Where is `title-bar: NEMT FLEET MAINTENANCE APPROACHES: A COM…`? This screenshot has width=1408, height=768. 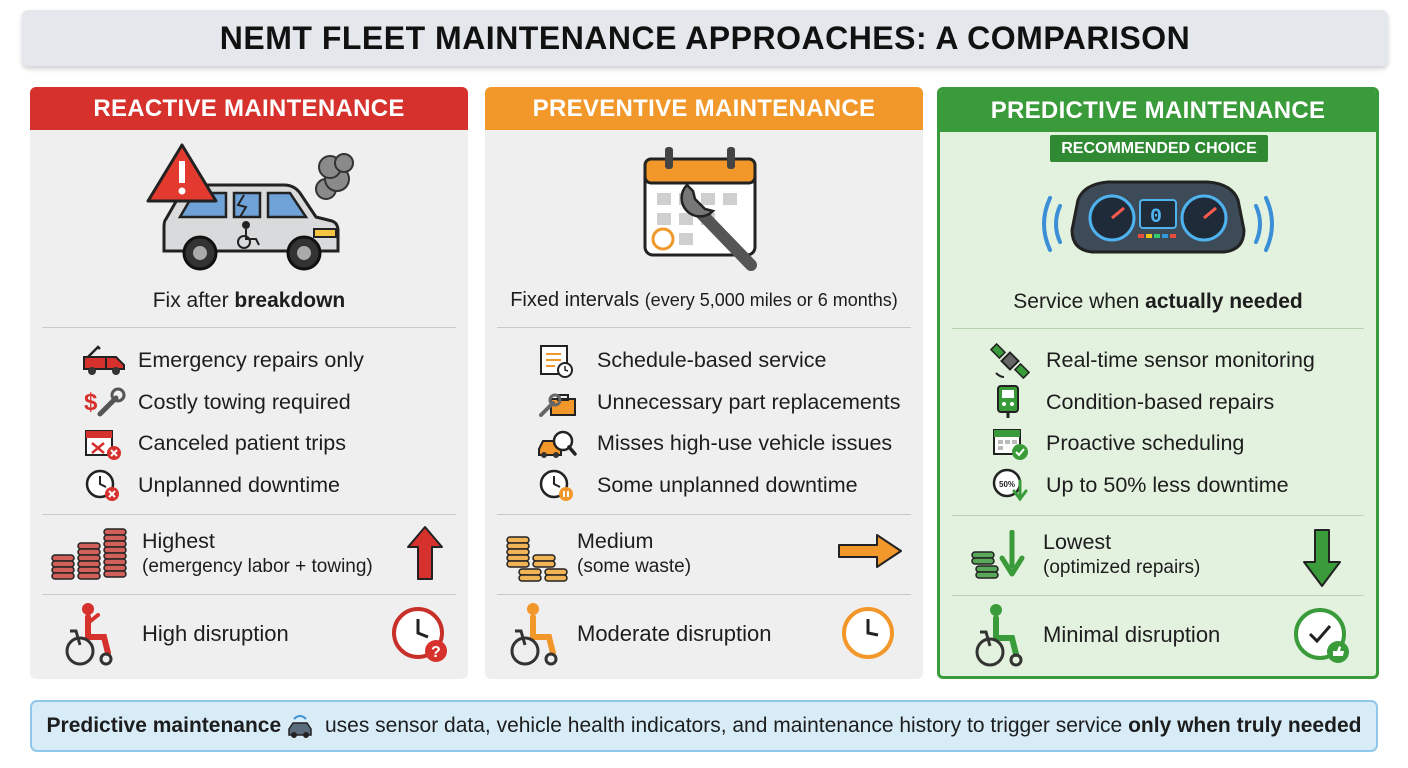 title-bar: NEMT FLEET MAINTENANCE APPROACHES: A COM… is located at coordinates (705, 38).